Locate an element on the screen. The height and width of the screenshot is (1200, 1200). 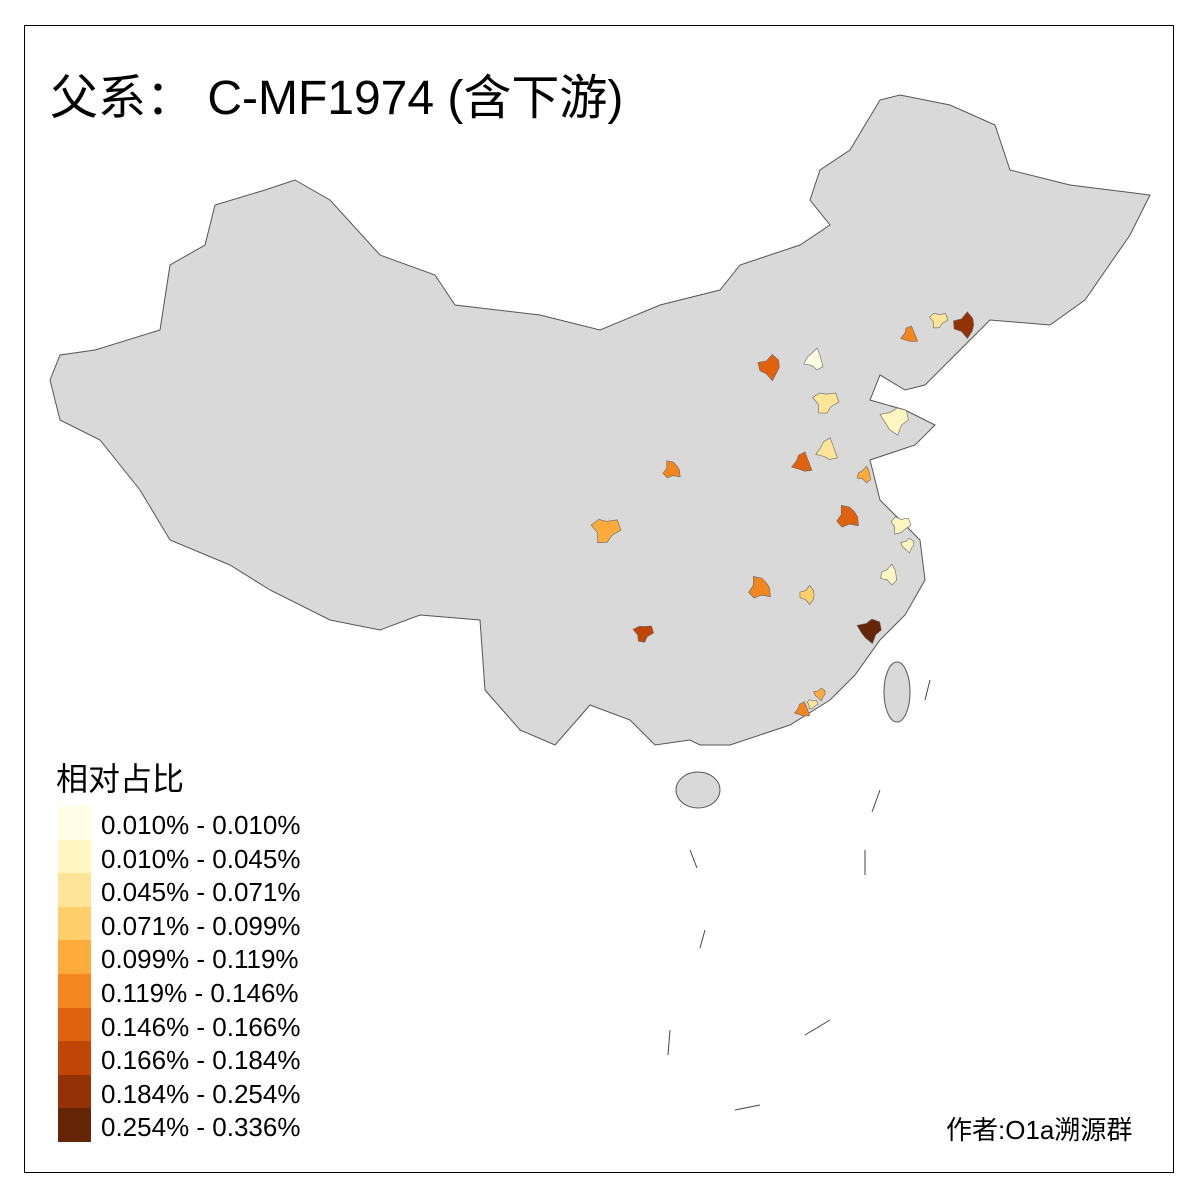
hainan-island is located at coordinates (698, 790).